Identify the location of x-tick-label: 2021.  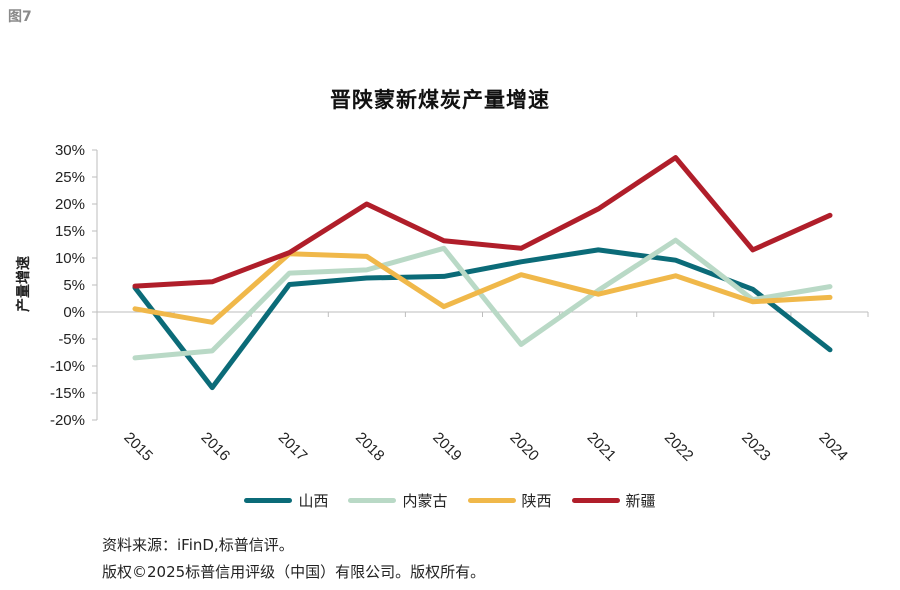
(602, 447).